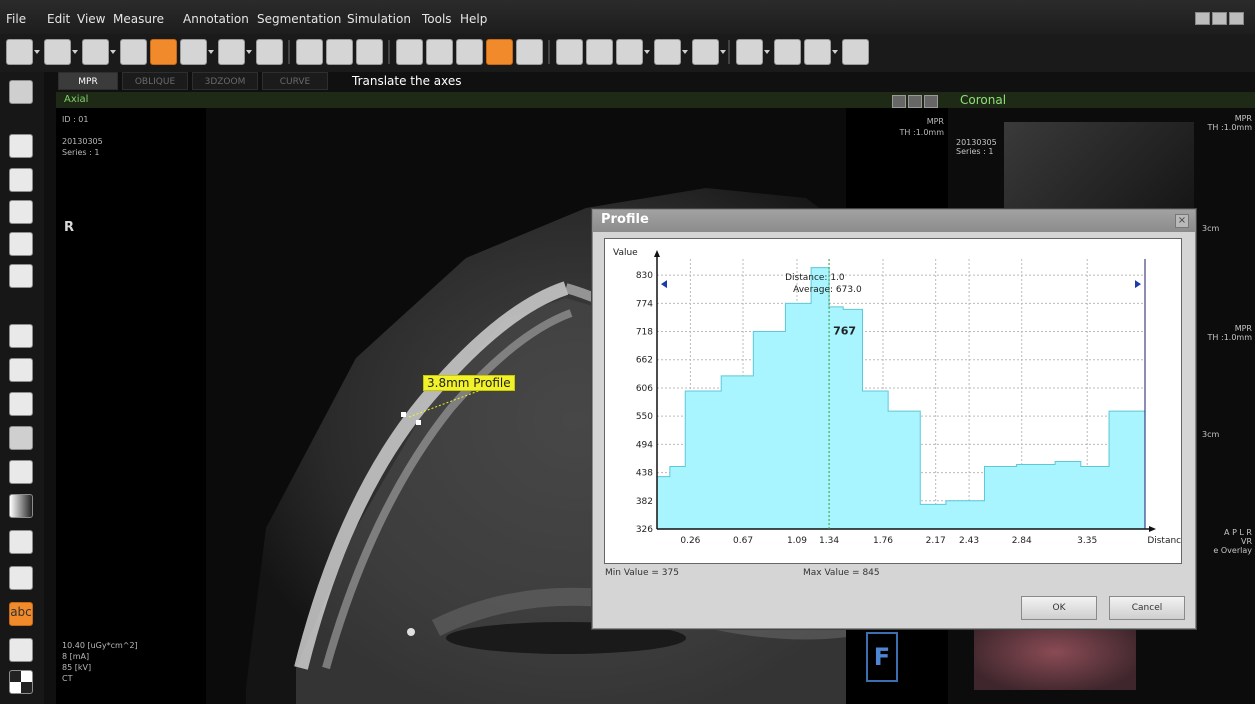 Image resolution: width=1255 pixels, height=704 pixels. I want to click on pen-icon, so click(369, 52).